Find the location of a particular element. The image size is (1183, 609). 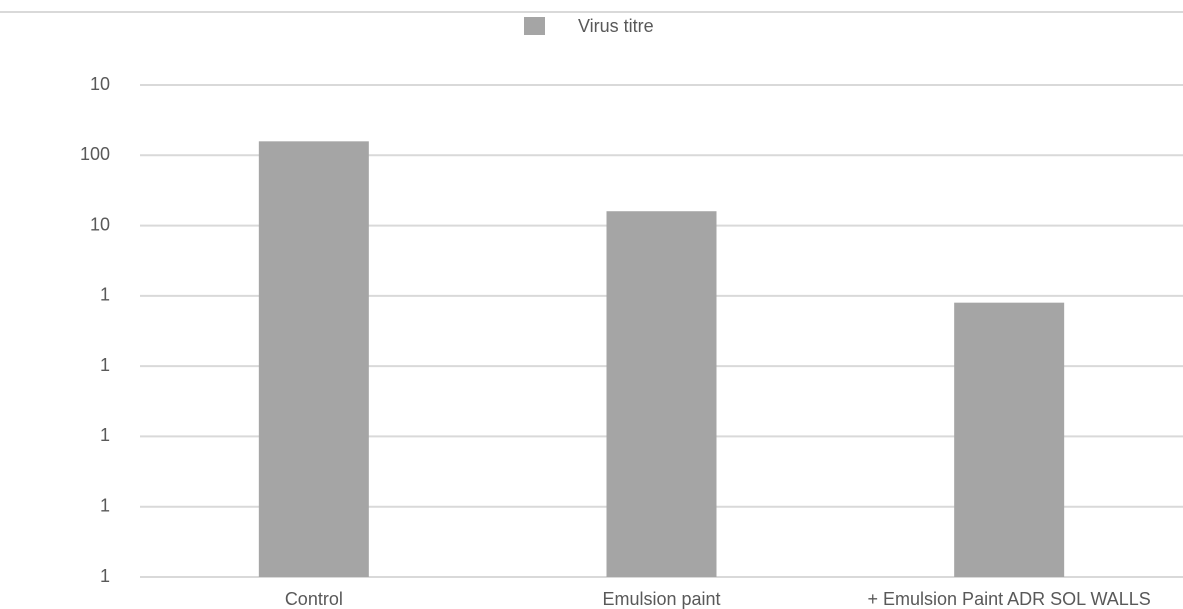

legend-swatch is located at coordinates (534, 26).